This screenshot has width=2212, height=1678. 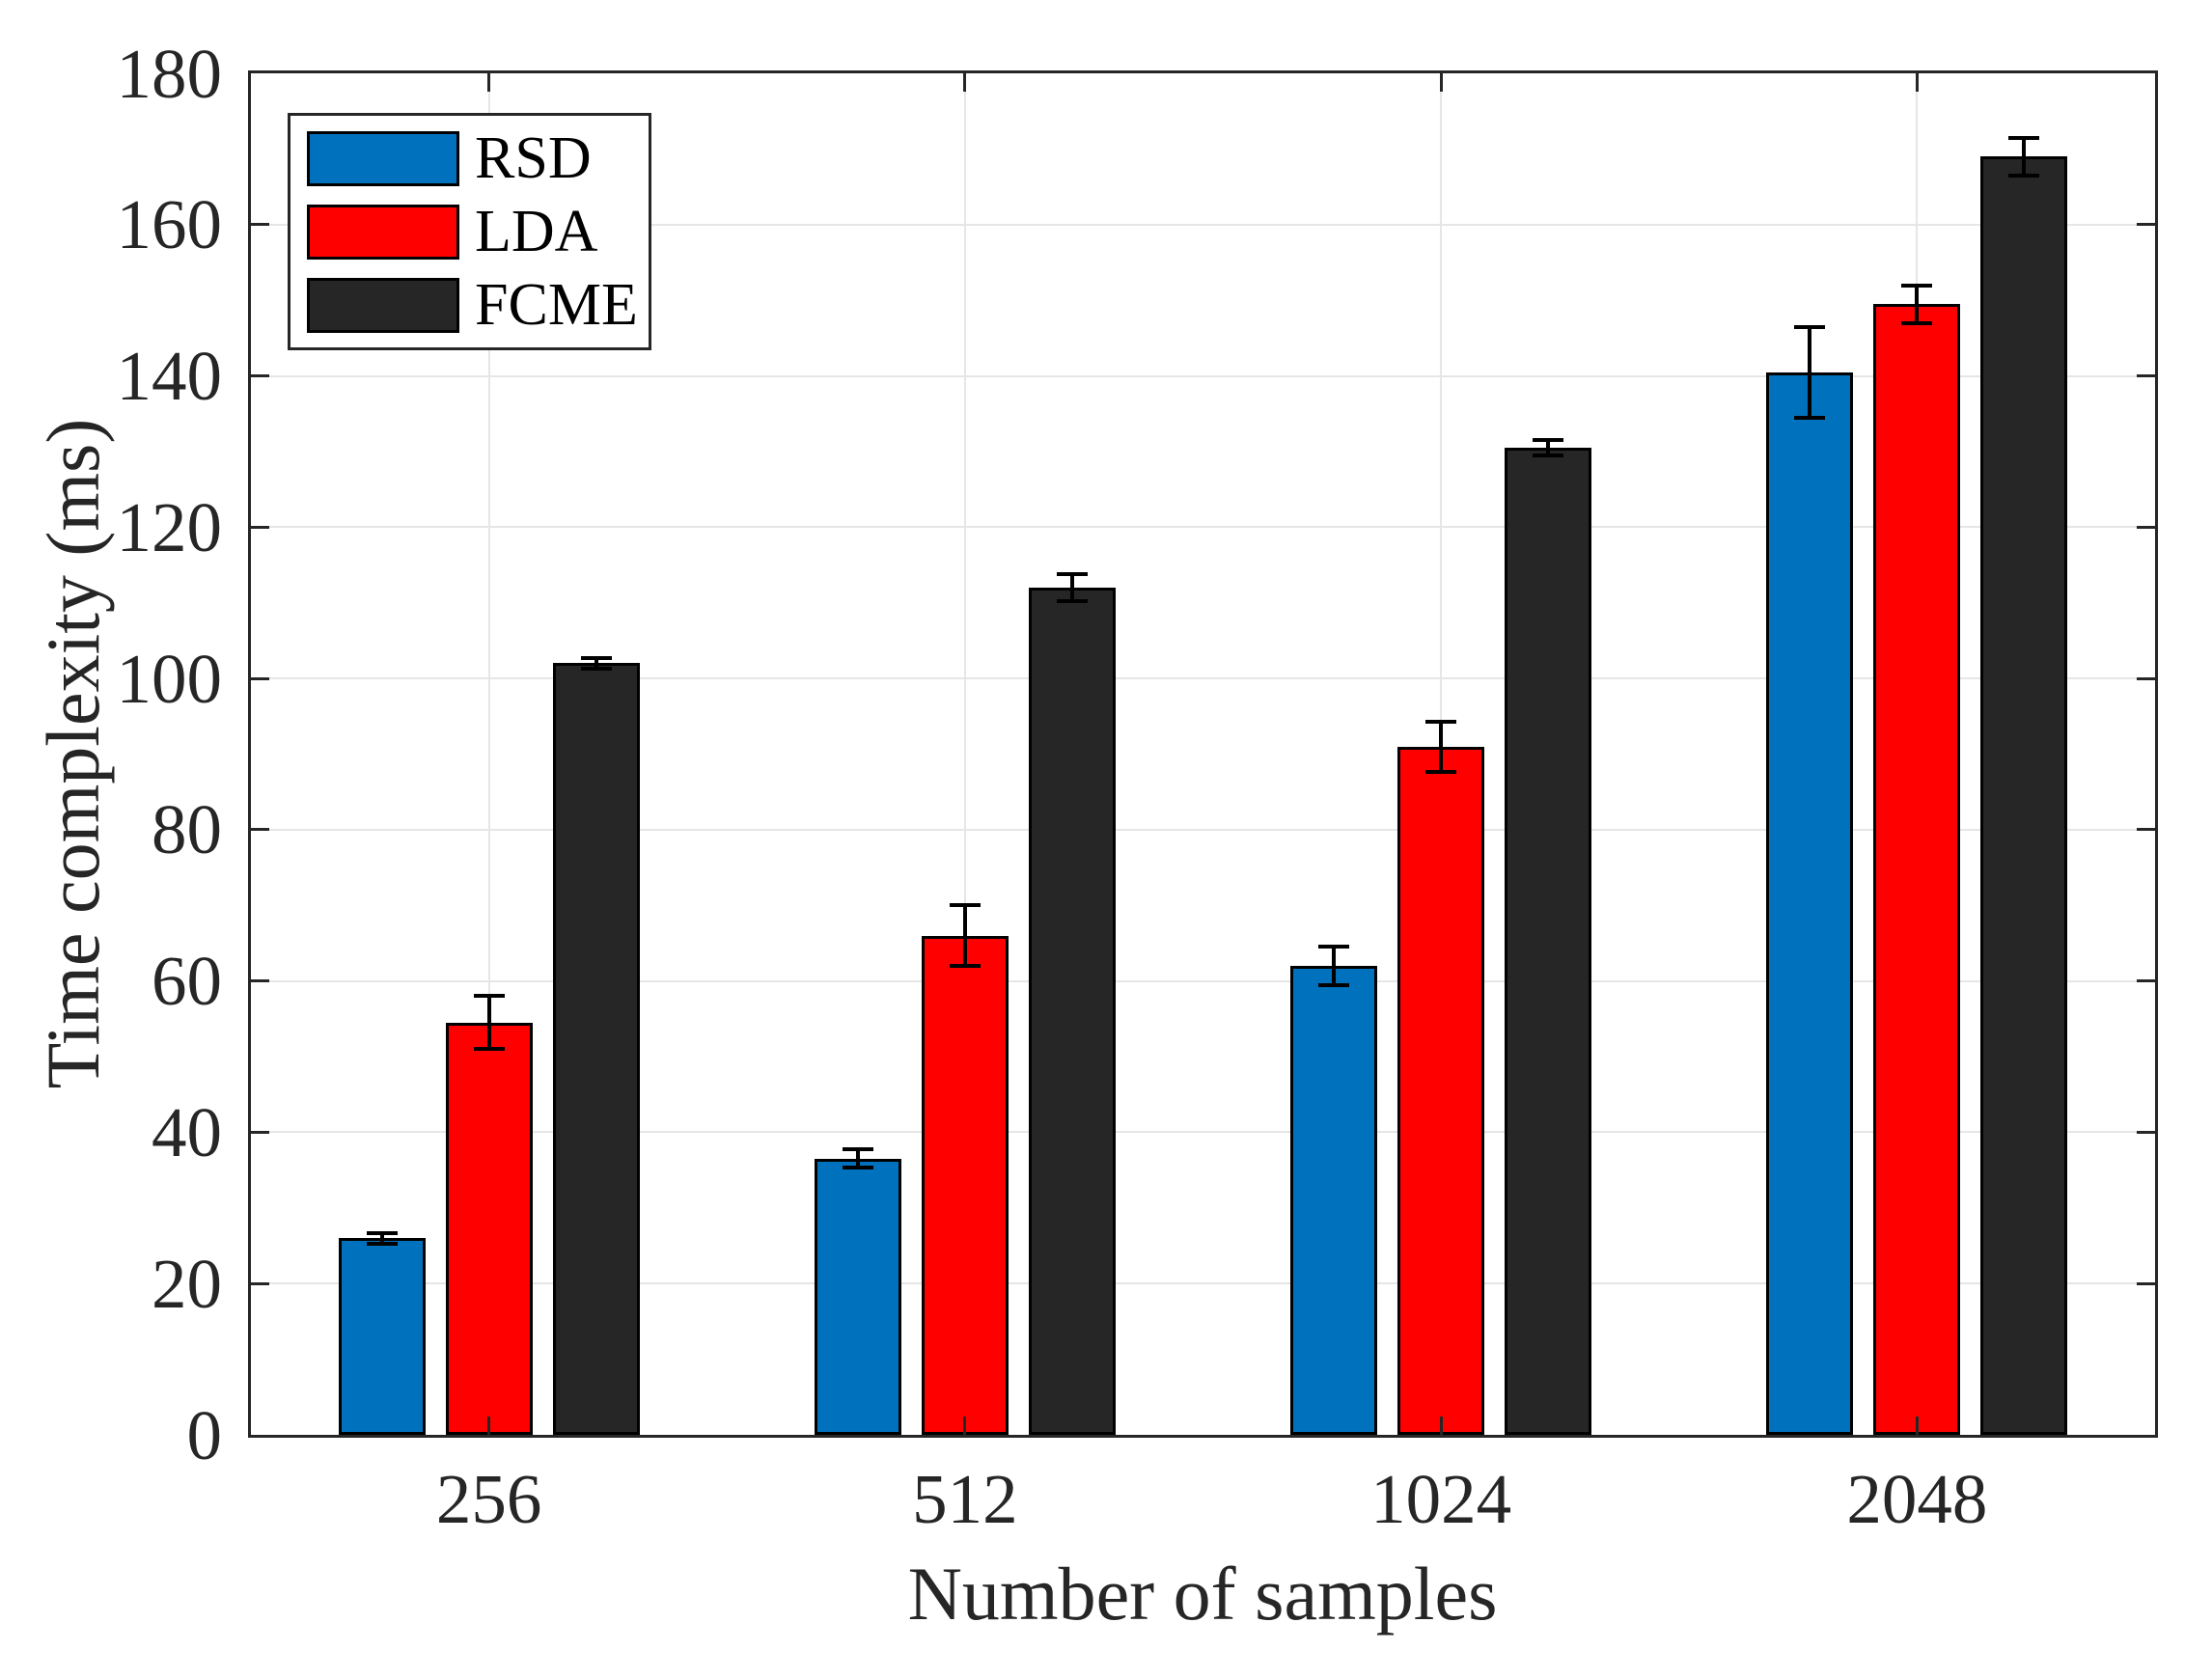 What do you see at coordinates (187, 1131) in the screenshot?
I see `y-tick-label: 40` at bounding box center [187, 1131].